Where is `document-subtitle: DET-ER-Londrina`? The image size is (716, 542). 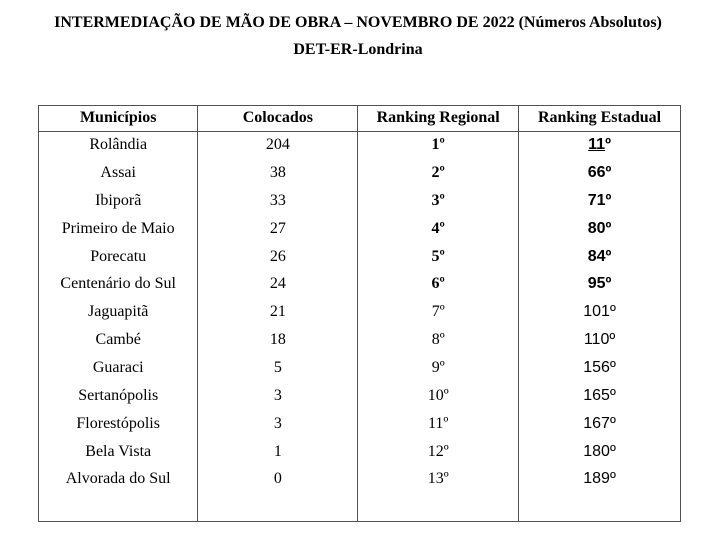
document-subtitle: DET-ER-Londrina is located at coordinates (358, 50).